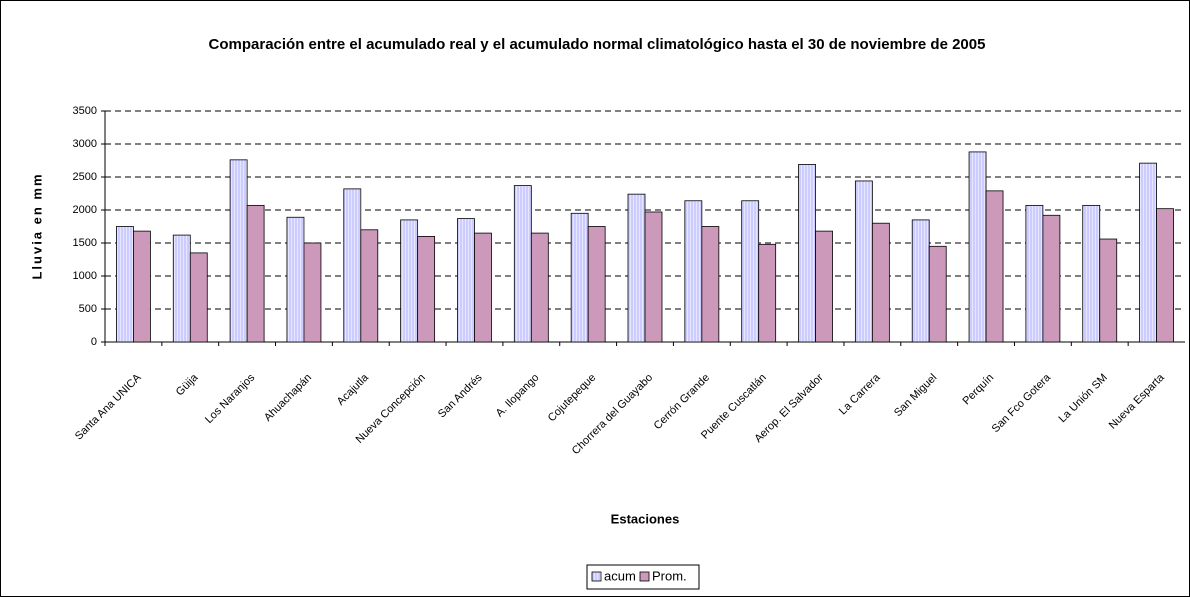 This screenshot has height=597, width=1190. What do you see at coordinates (85, 210) in the screenshot?
I see `y-tick-label: 2000` at bounding box center [85, 210].